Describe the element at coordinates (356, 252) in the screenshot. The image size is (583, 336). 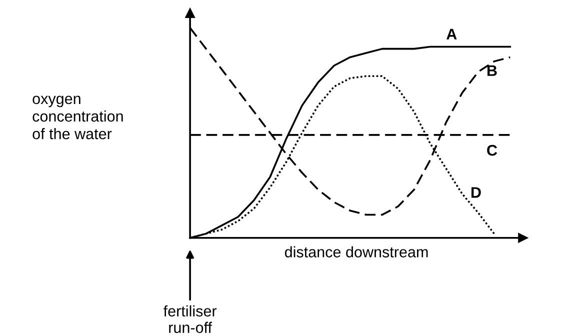
I see `x-axis-title: distance downstream` at that location.